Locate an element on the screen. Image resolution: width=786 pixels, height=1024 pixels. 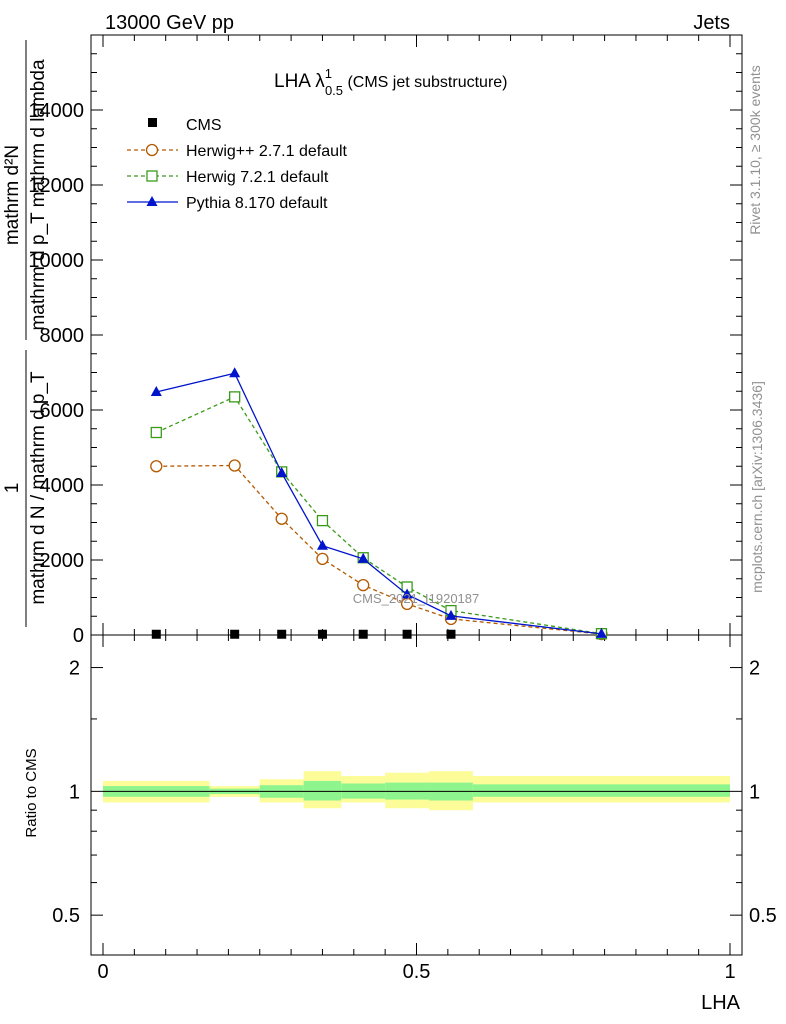
plot-title: LHA λ1 0.5 (CMS jet substructure) is located at coordinates (391, 82).